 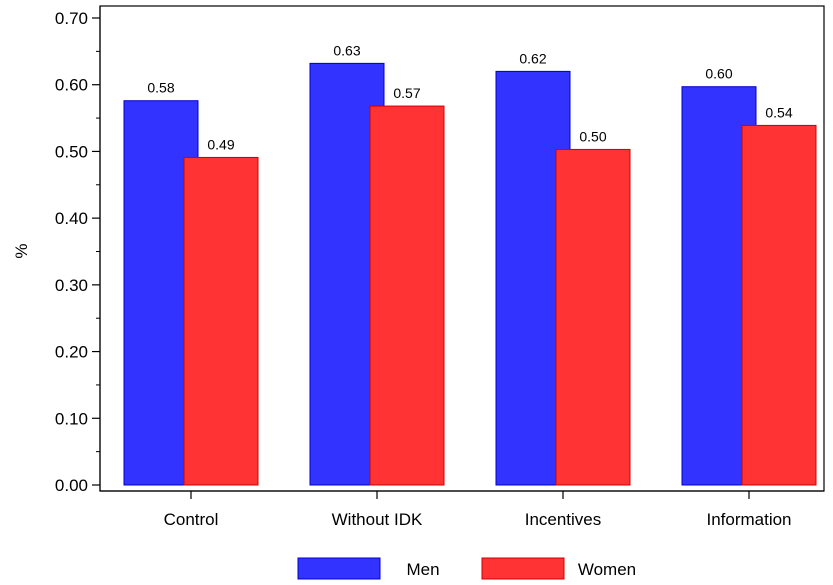 What do you see at coordinates (748, 519) in the screenshot?
I see `x-tick-label: Information` at bounding box center [748, 519].